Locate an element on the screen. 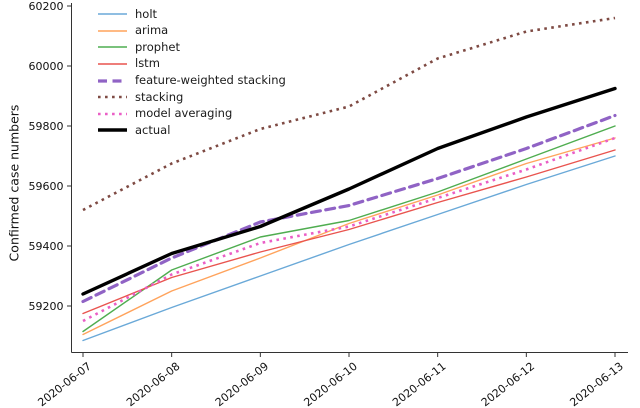 The image size is (640, 408). legend-item-arima: arima is located at coordinates (191, 31).